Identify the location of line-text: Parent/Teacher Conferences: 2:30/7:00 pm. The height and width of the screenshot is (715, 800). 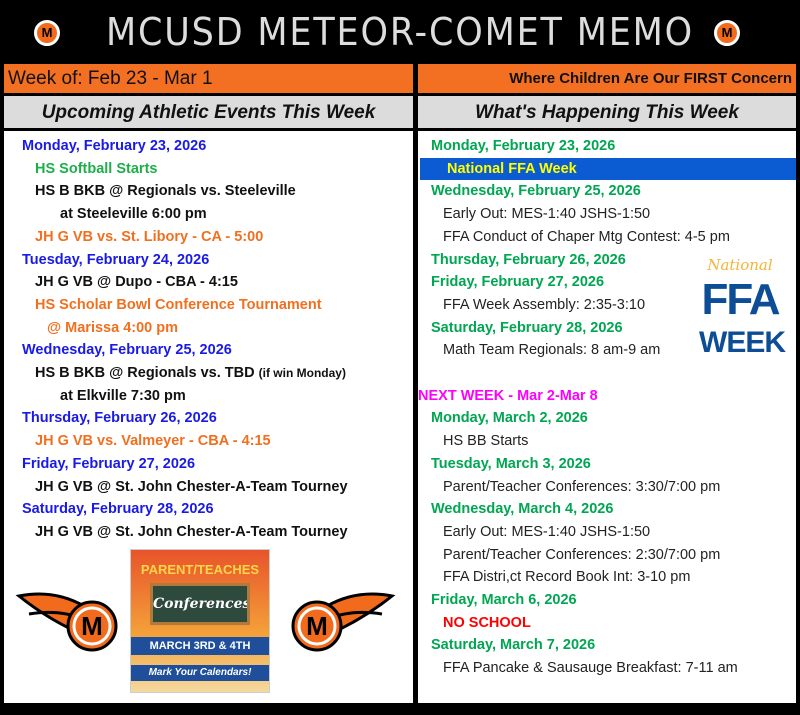
(582, 554).